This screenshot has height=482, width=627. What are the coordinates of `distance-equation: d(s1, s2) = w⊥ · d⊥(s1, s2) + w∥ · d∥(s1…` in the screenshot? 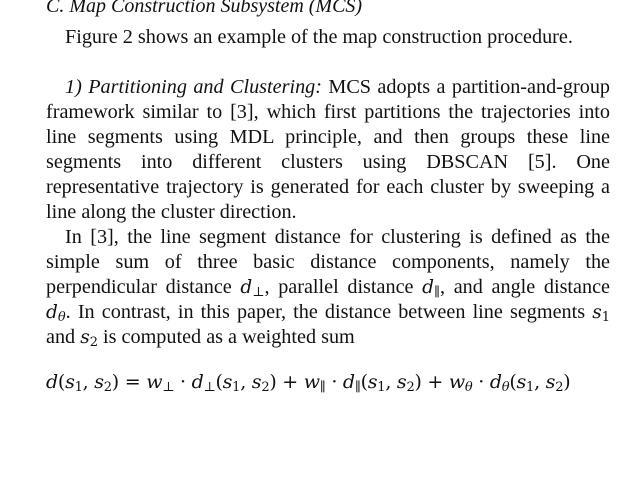 It's located at (308, 383).